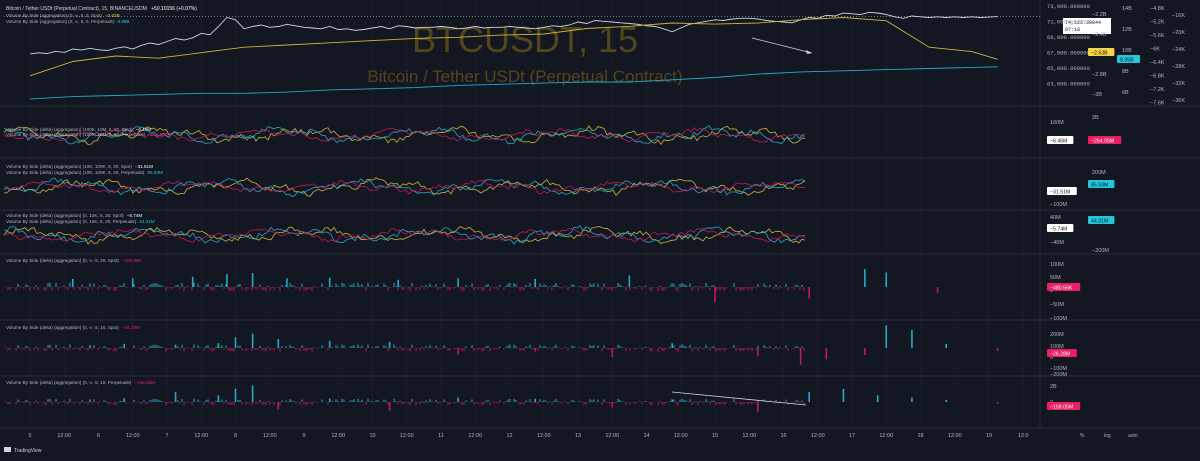 The width and height of the screenshot is (1200, 461). What do you see at coordinates (1083, 23) in the screenshot?
I see `last-price-value: 74,126.39844` at bounding box center [1083, 23].